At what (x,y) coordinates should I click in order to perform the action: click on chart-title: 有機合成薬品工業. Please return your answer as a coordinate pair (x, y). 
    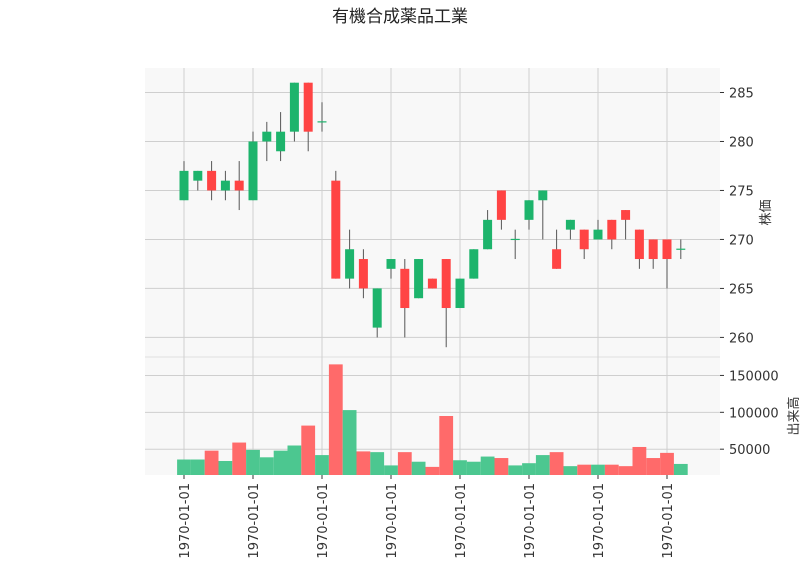
    Looking at the image, I should click on (400, 17).